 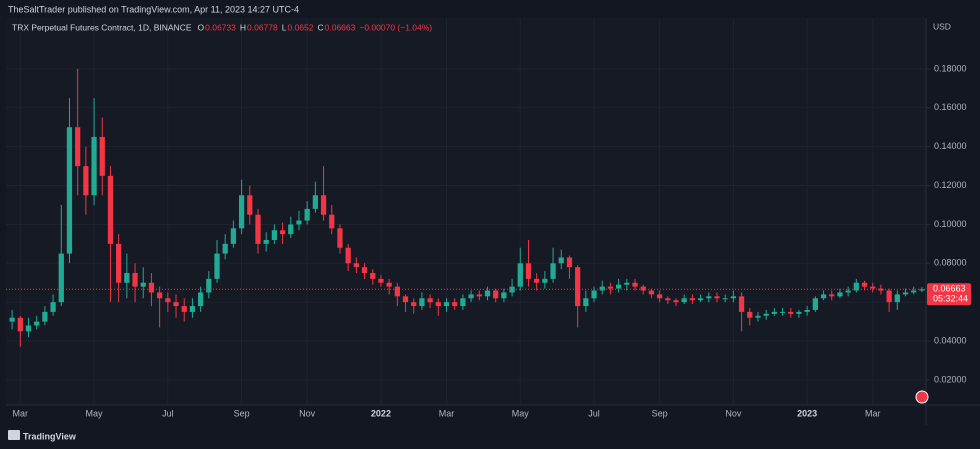 I want to click on price-badge, so click(x=949, y=294).